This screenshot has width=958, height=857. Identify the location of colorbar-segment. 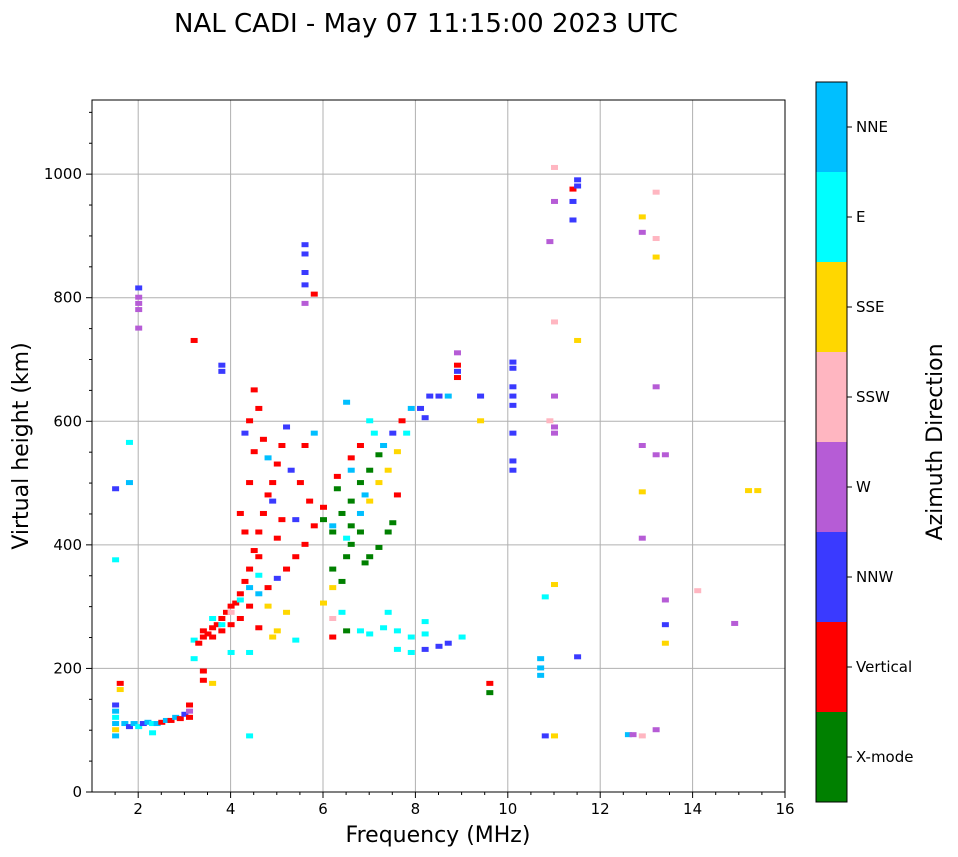
(831, 667).